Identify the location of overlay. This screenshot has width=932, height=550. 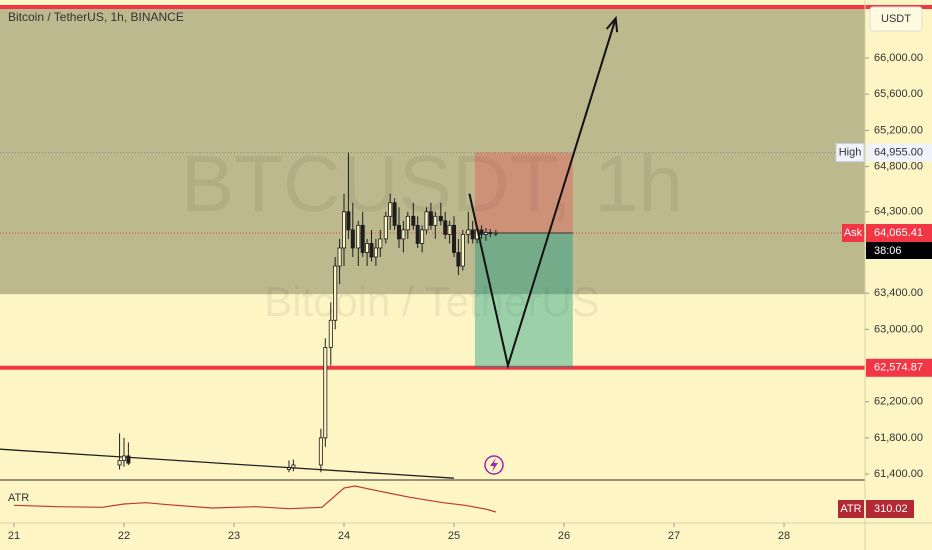
(543, 192).